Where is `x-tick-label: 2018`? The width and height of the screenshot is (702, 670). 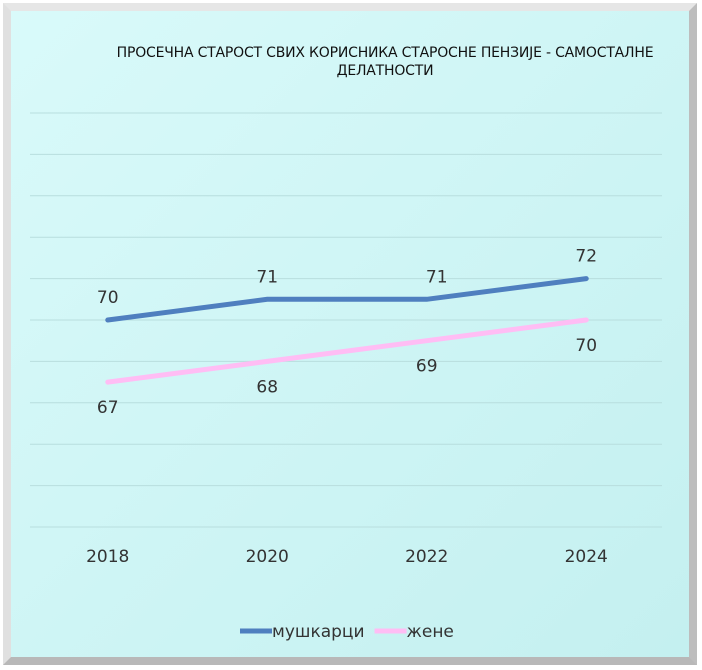
x-tick-label: 2018 is located at coordinates (107, 557).